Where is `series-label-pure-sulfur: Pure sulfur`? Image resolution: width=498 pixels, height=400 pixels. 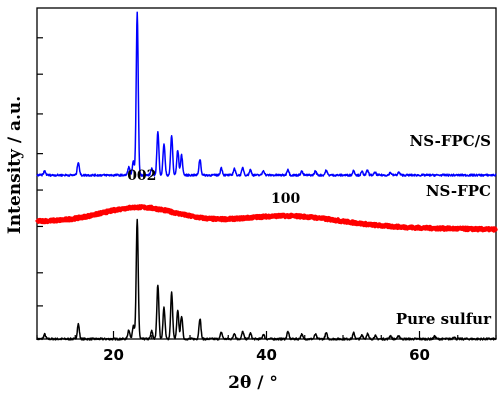
series-label-pure-sulfur: Pure sulfur is located at coordinates (444, 319).